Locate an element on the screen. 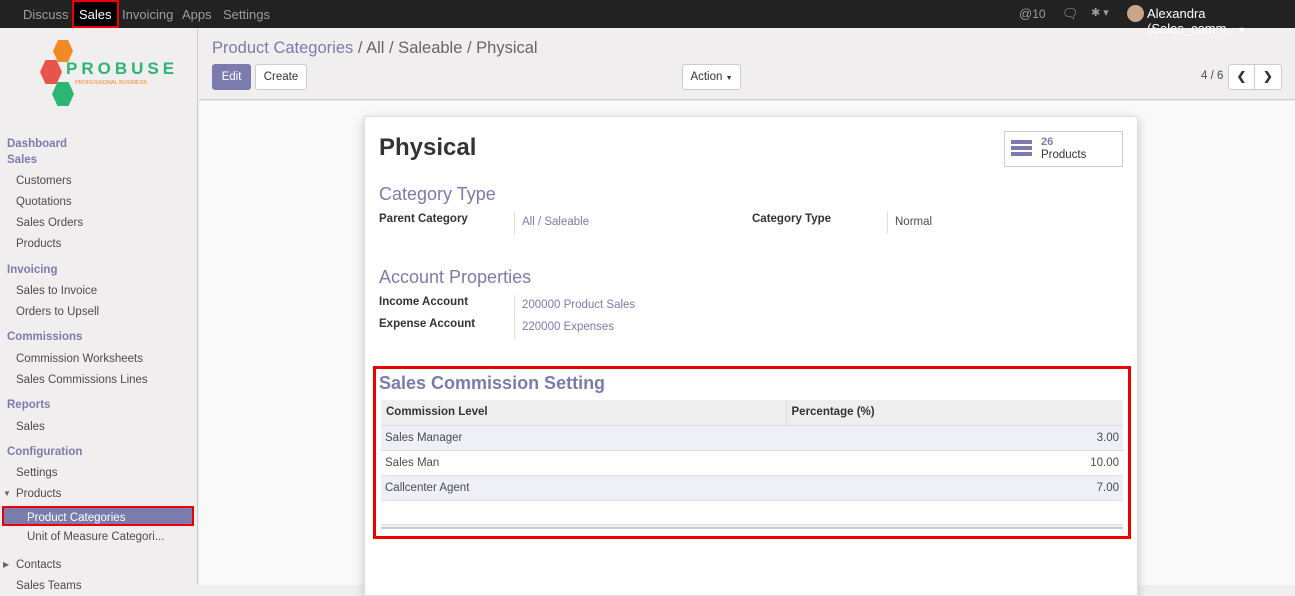 This screenshot has width=1295, height=596. sidebar-item-label: Products is located at coordinates (39, 244).